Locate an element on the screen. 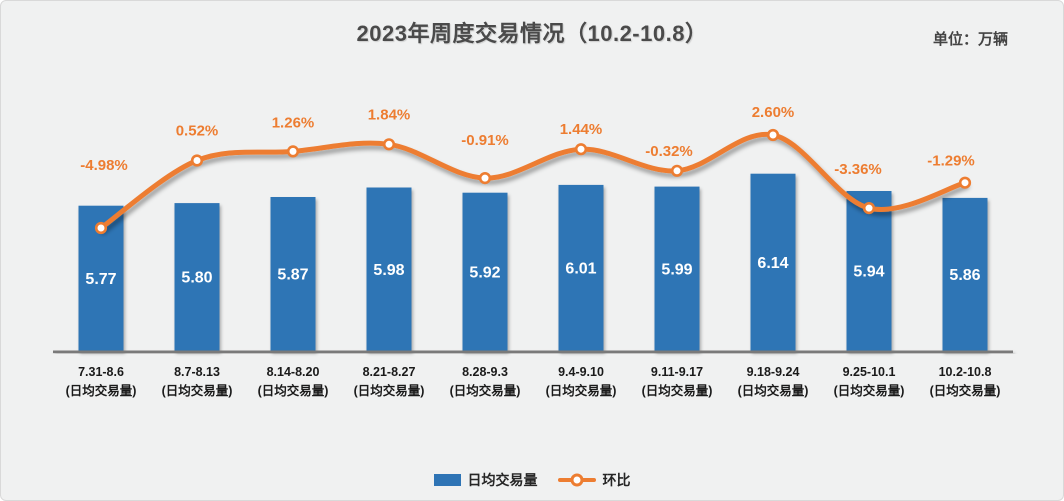 This screenshot has width=1064, height=501. legend: 日均交易量 环比 is located at coordinates (532, 480).